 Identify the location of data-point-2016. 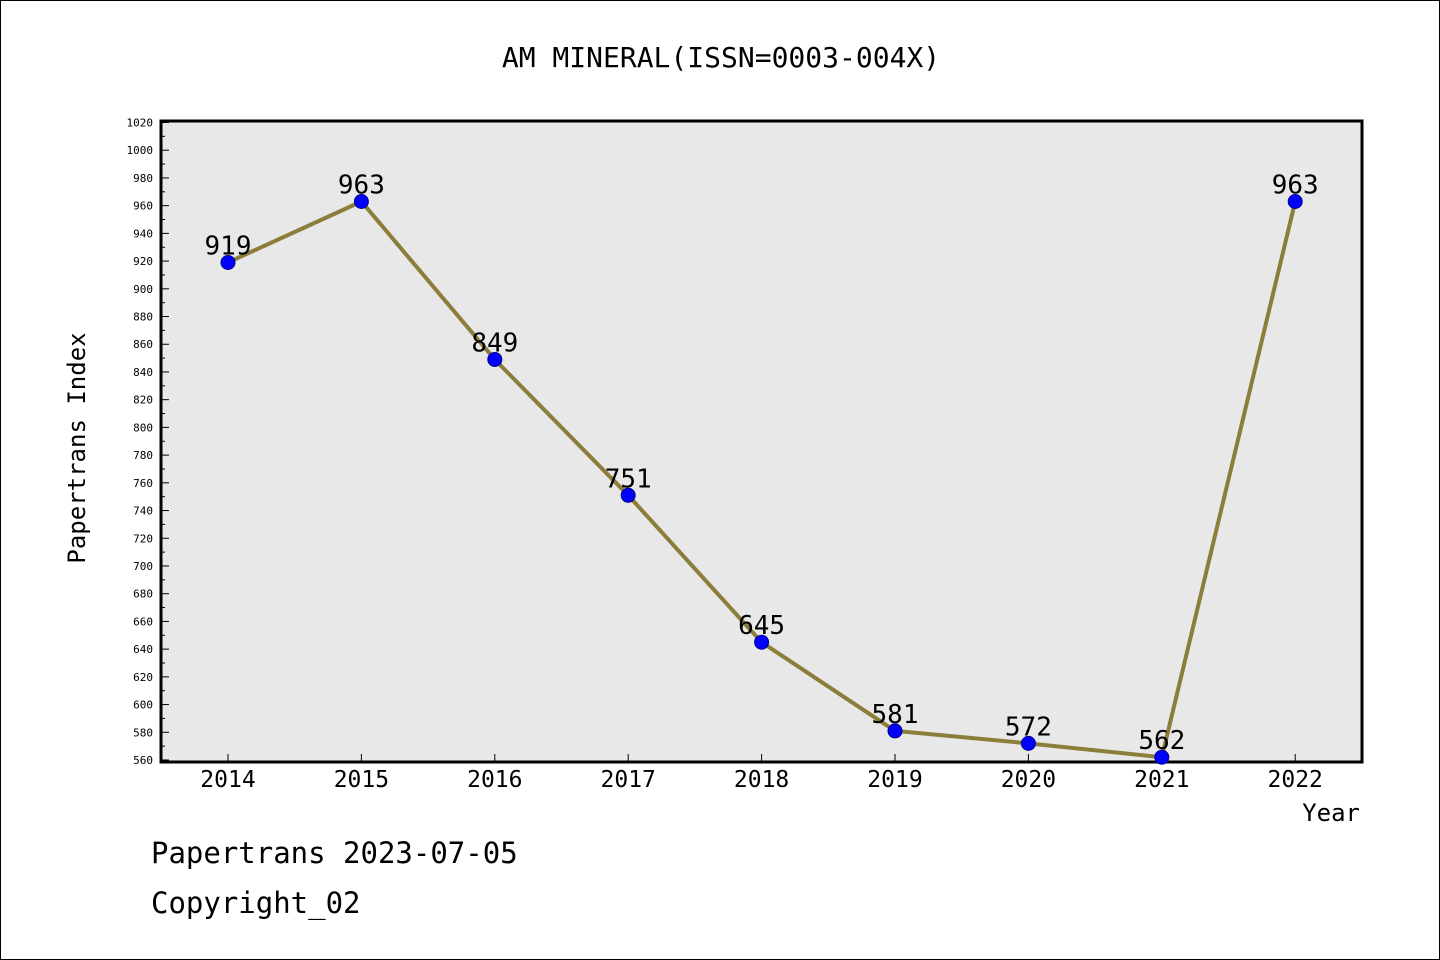
(495, 359).